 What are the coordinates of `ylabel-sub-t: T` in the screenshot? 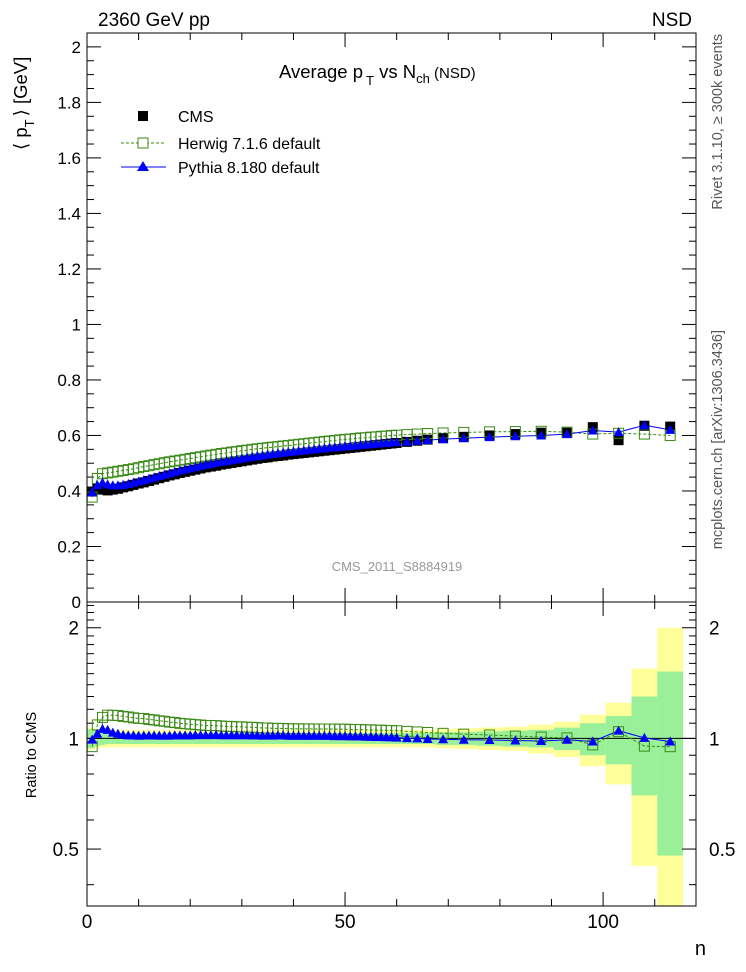 It's located at (29, 123).